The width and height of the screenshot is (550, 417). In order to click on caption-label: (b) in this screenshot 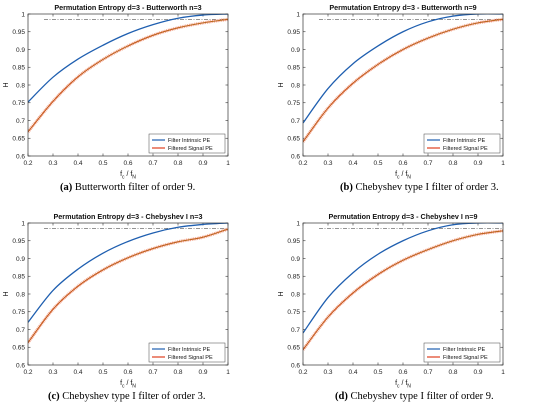, I will do `click(346, 187)`.